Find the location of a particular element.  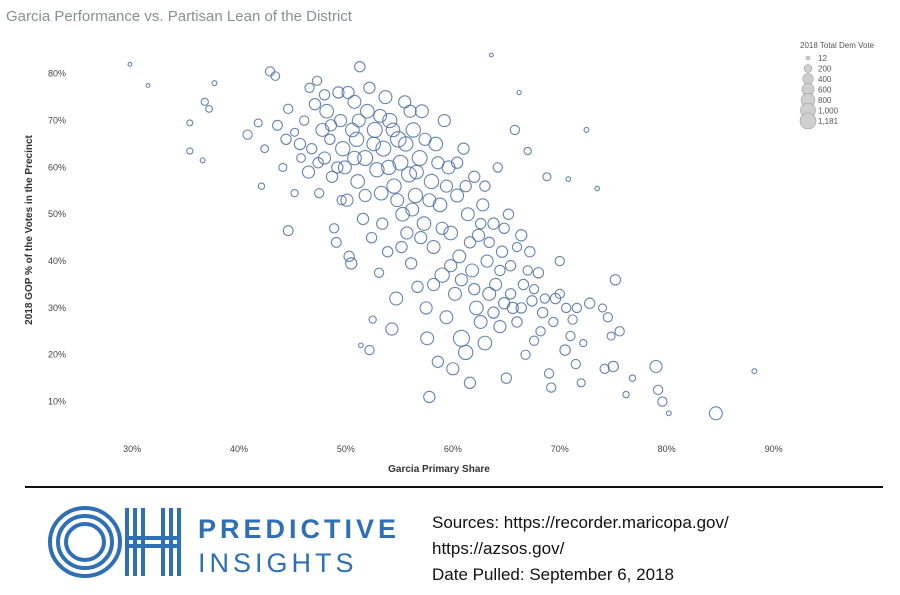

size-legend-marker is located at coordinates (808, 68).